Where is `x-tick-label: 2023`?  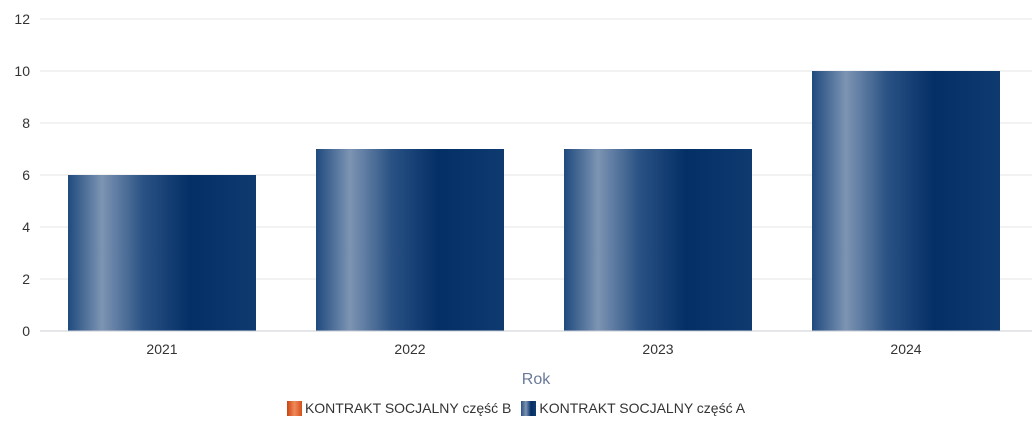
x-tick-label: 2023 is located at coordinates (657, 349).